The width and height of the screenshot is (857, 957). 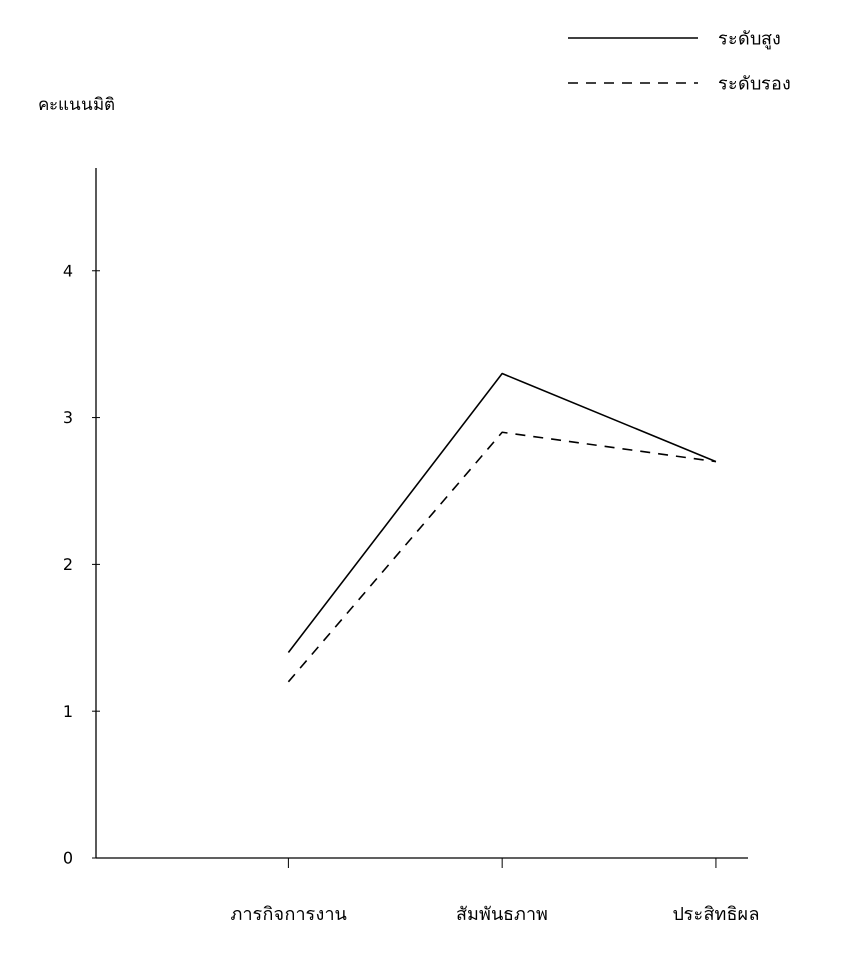 I want to click on x-tick-label: สัมพันธภาพ, so click(x=502, y=914).